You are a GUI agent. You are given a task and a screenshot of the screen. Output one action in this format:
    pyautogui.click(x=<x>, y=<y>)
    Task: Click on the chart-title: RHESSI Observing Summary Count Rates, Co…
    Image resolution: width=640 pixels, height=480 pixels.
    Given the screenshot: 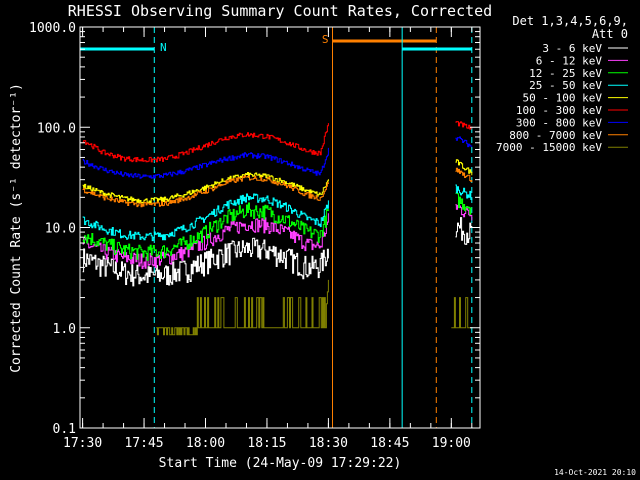 What is the action you would take?
    pyautogui.click(x=280, y=11)
    